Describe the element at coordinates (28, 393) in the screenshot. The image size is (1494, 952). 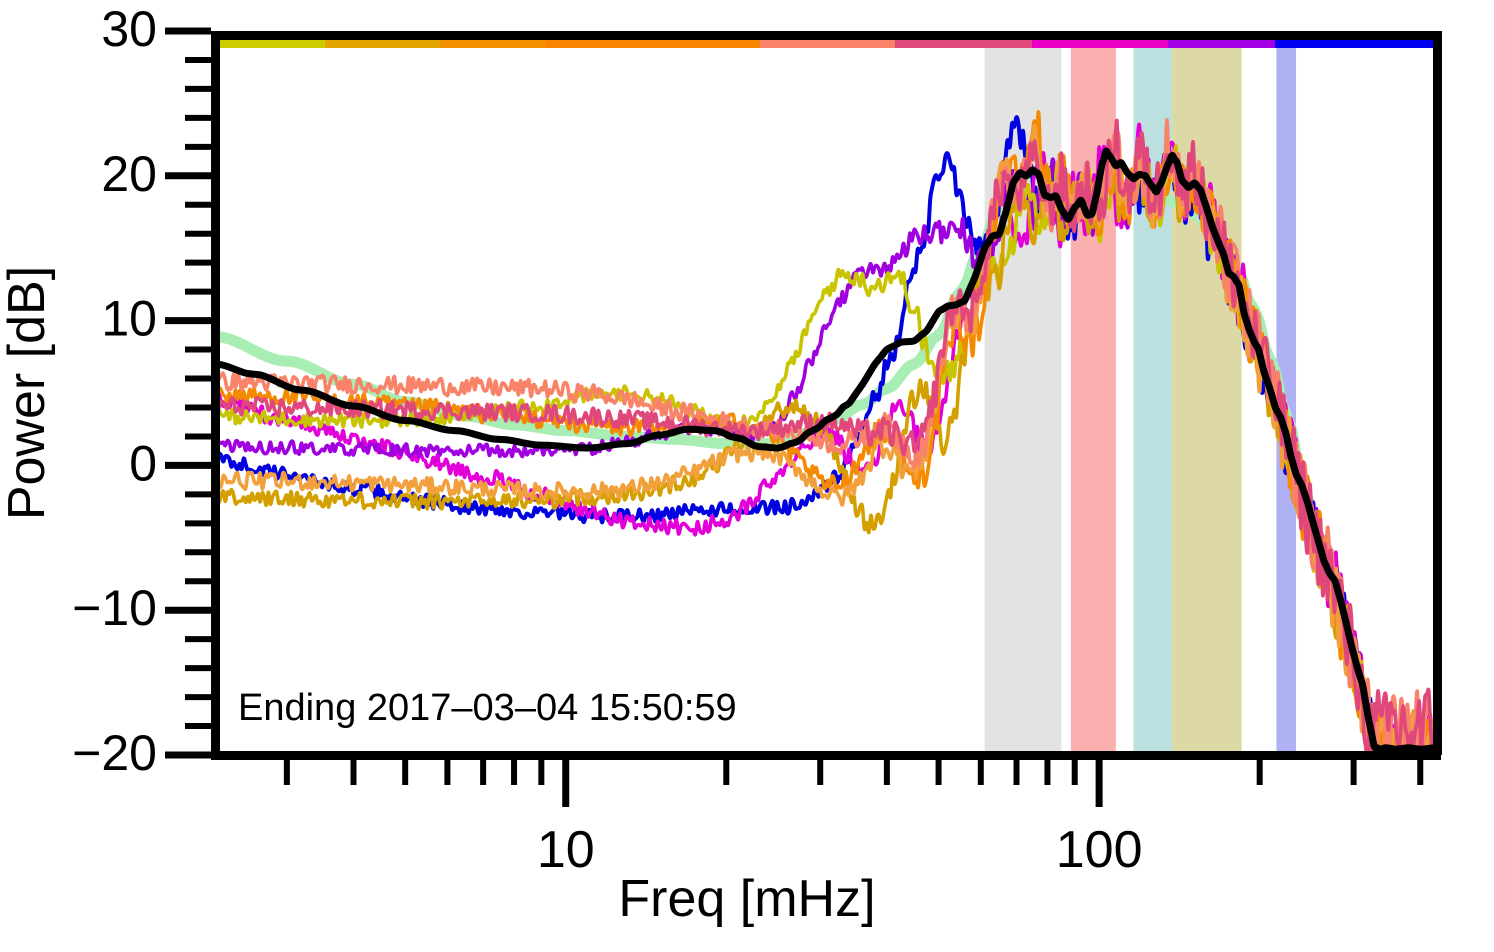
I see `y-axis-label: Power [dB]` at that location.